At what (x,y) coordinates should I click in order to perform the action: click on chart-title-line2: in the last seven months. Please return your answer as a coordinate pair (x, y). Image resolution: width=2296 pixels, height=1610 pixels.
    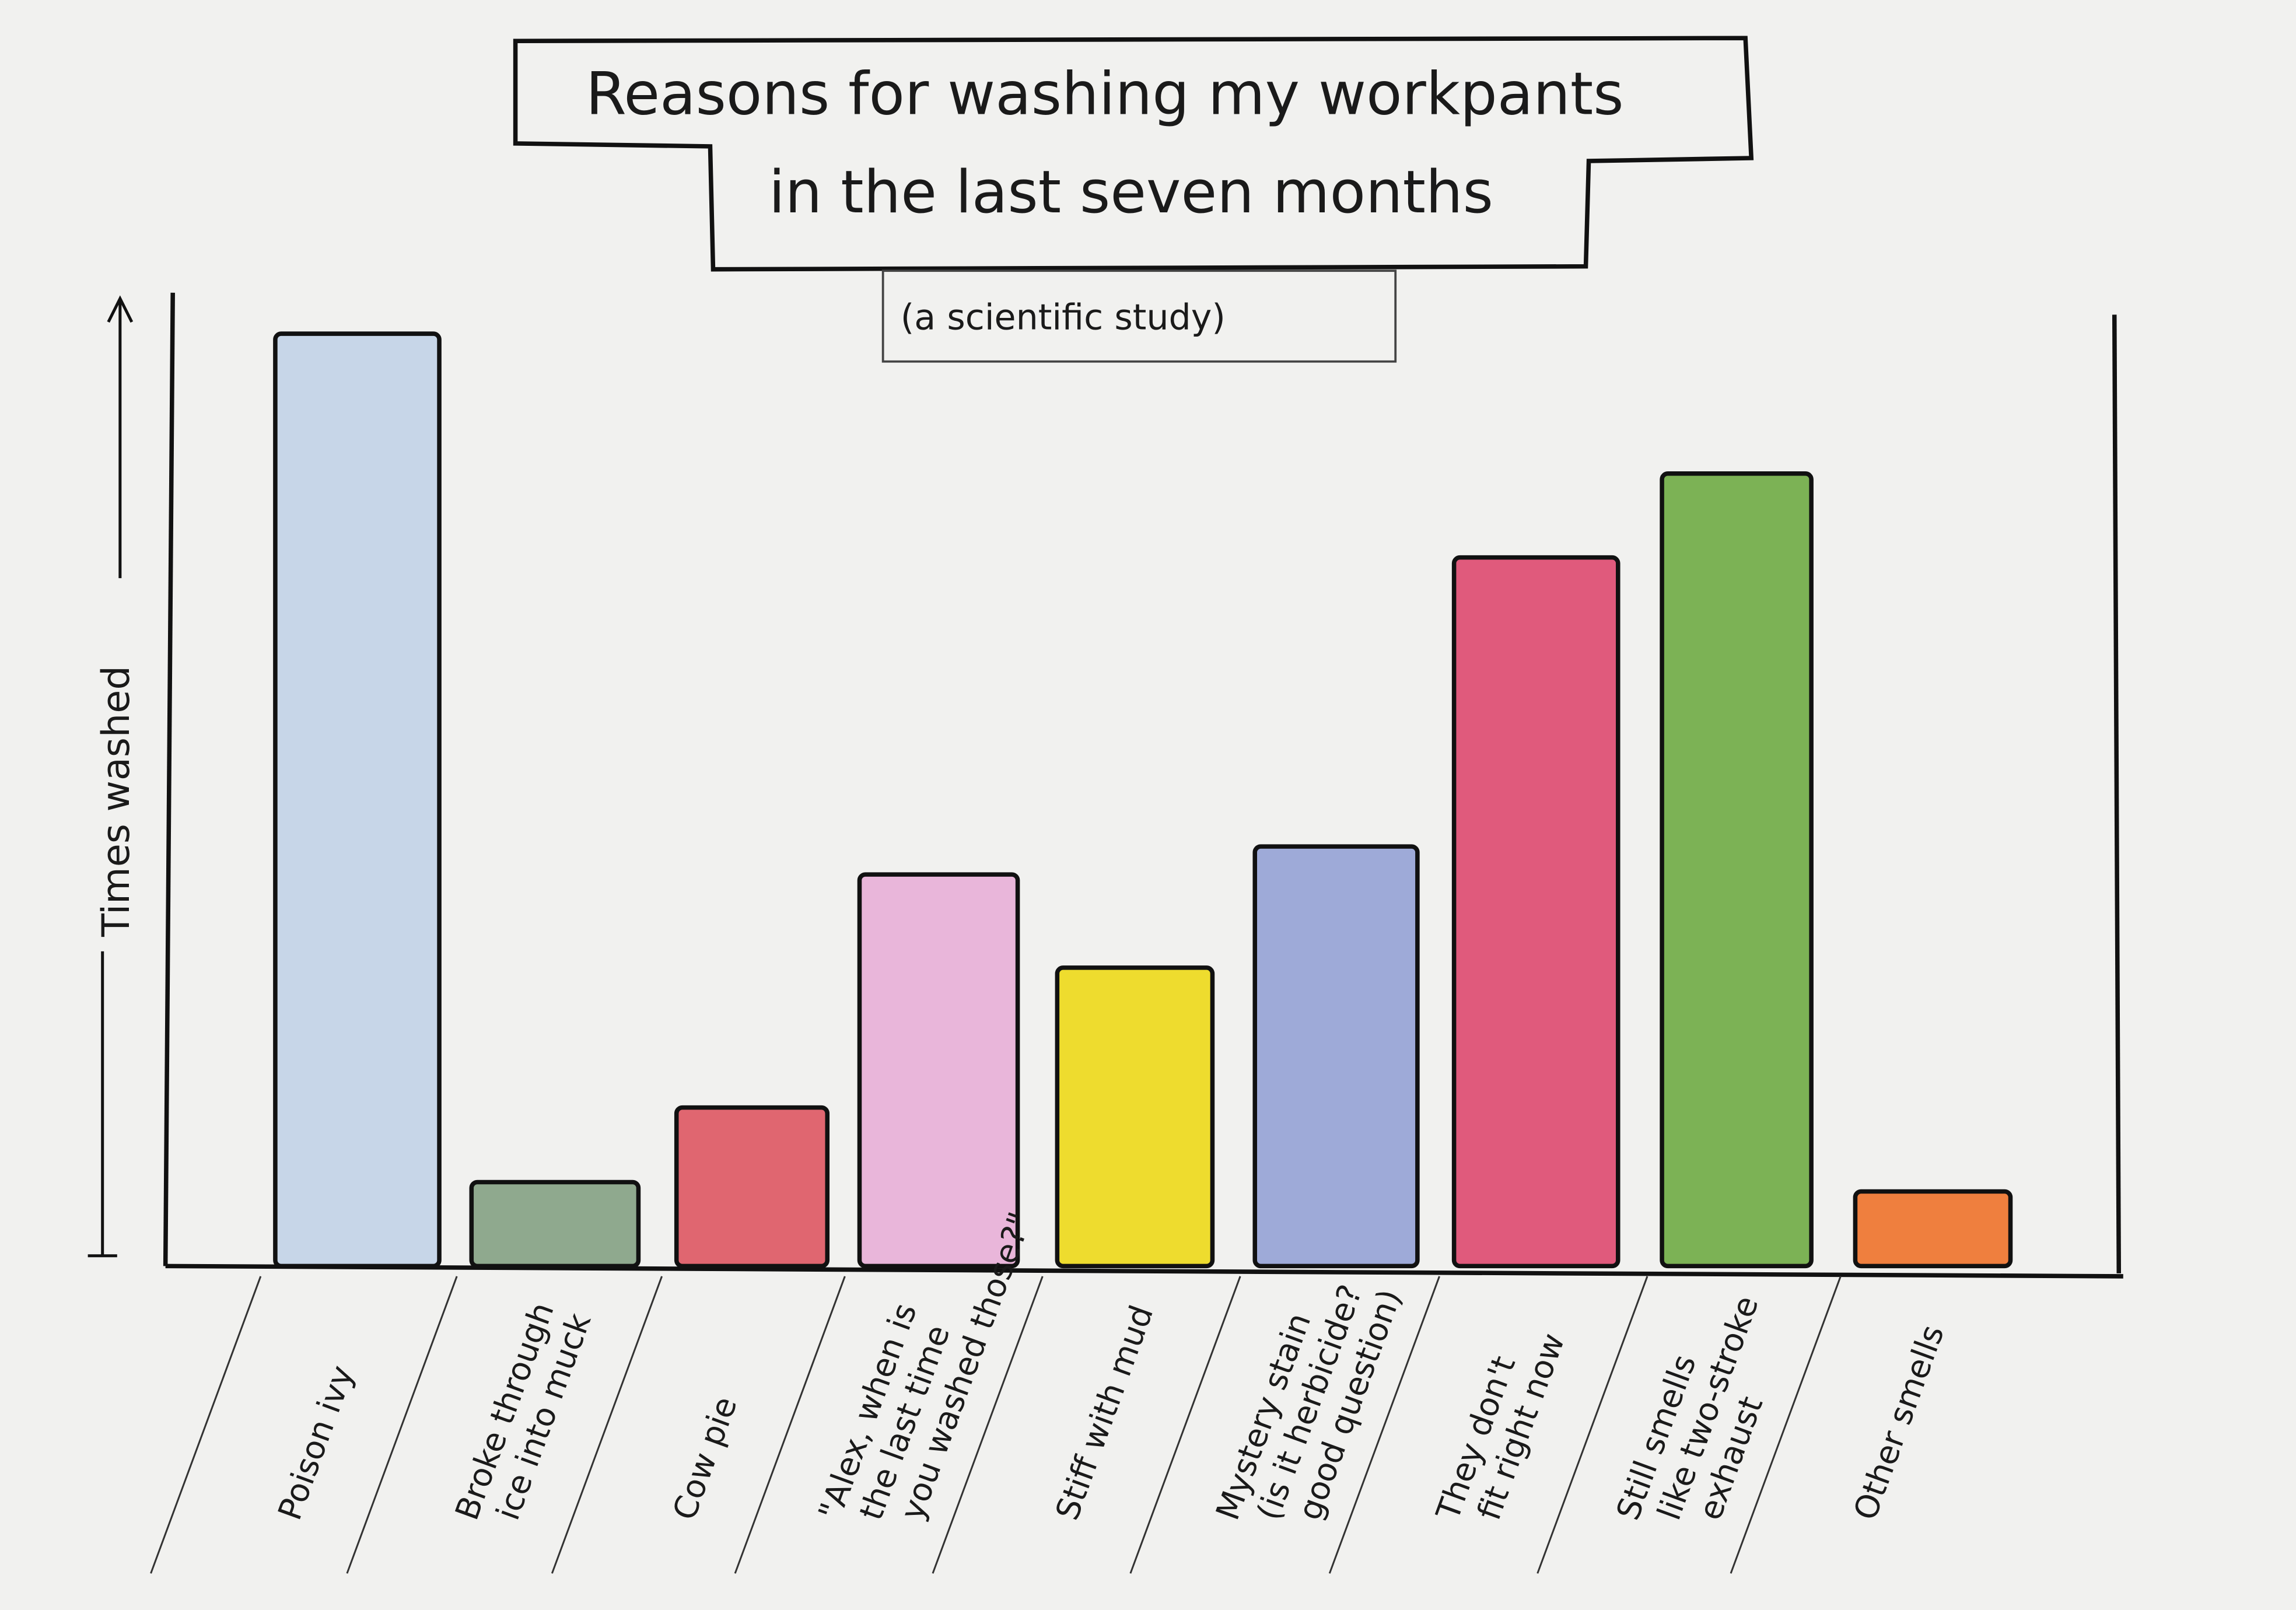
    Looking at the image, I should click on (1131, 192).